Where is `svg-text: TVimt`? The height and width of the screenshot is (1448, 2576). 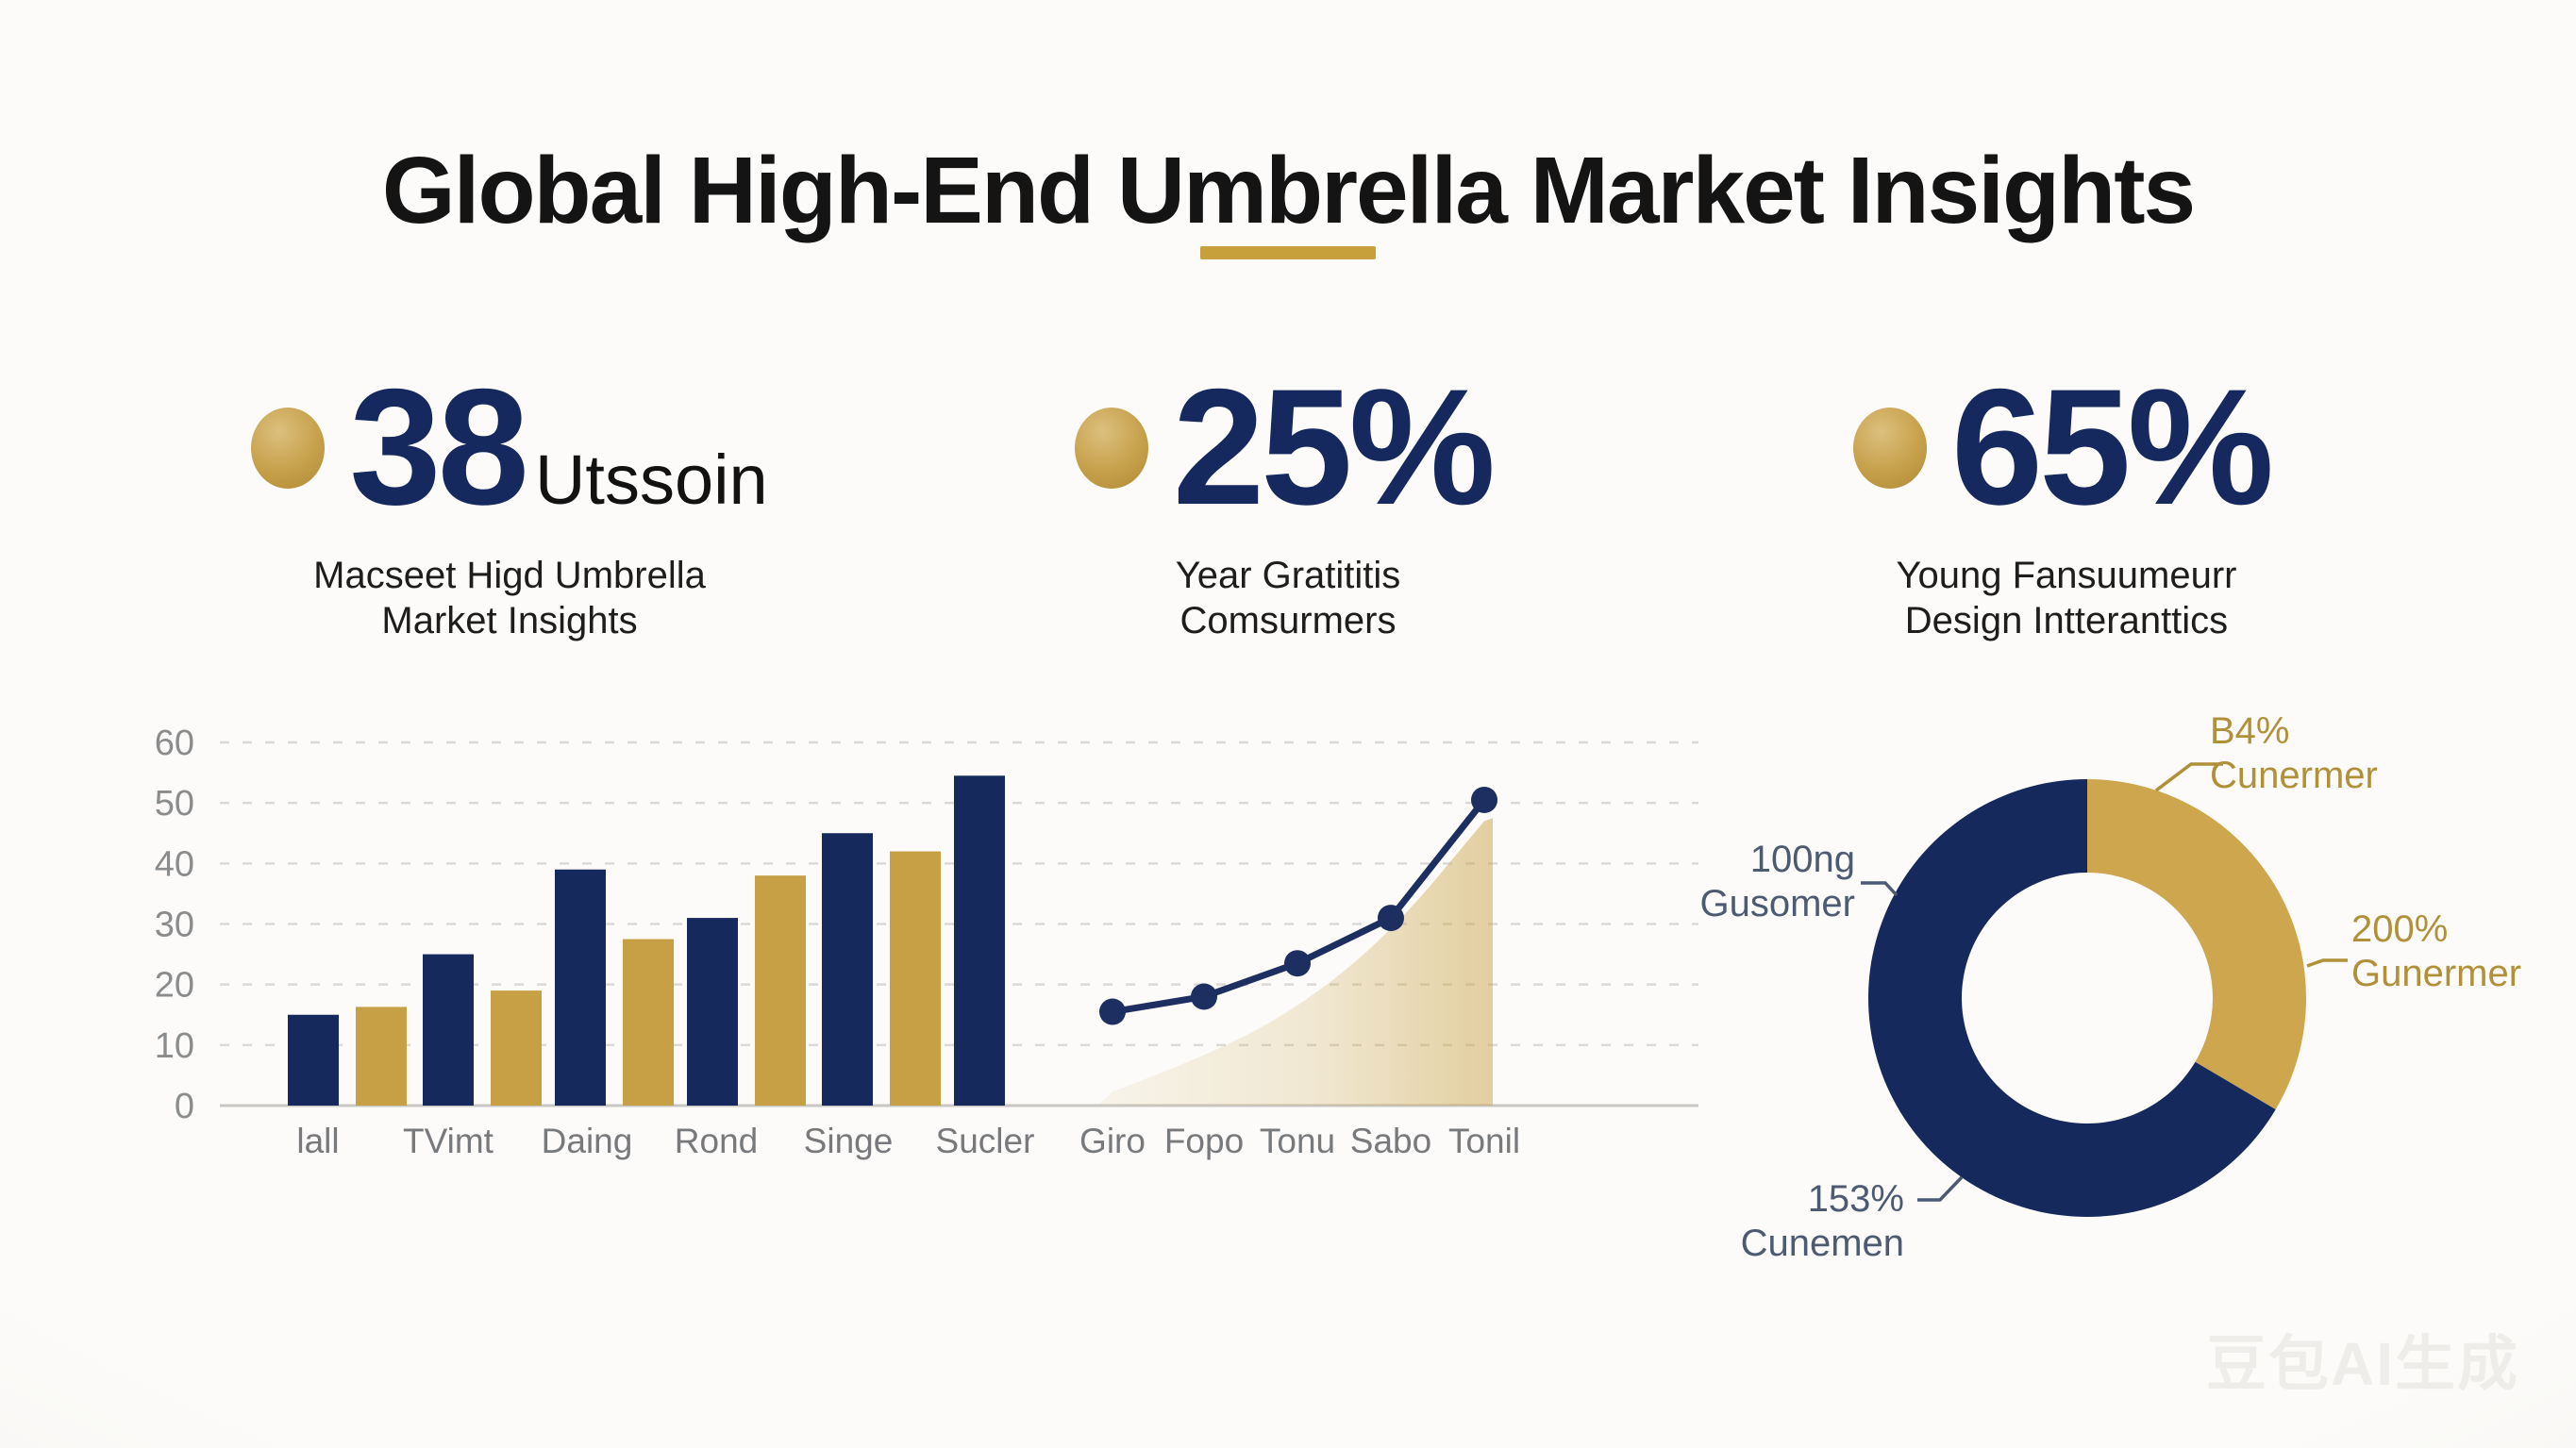
svg-text: TVimt is located at coordinates (448, 1141).